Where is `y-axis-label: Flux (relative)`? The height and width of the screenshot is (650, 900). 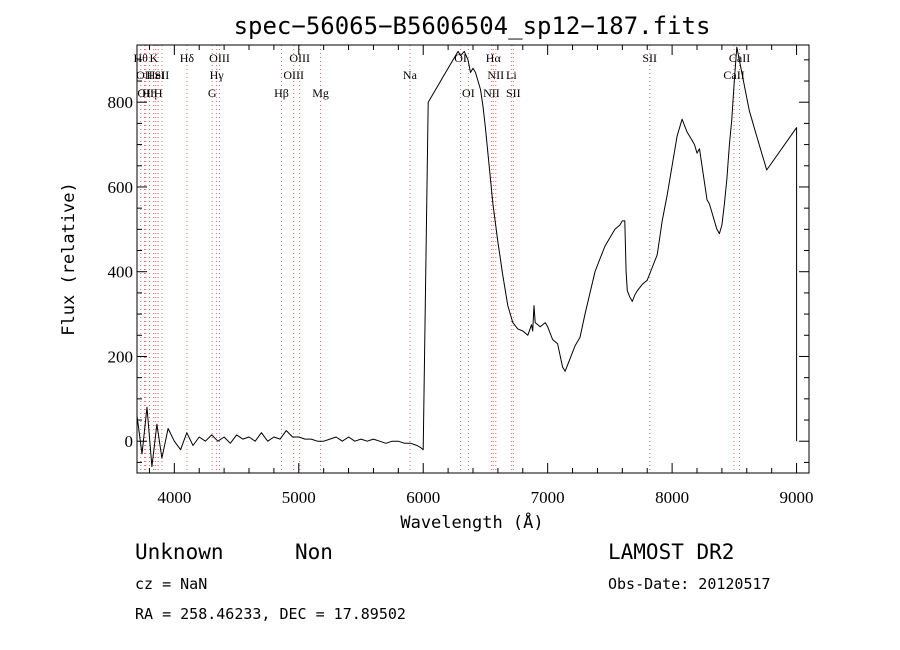
y-axis-label: Flux (relative) is located at coordinates (69, 259).